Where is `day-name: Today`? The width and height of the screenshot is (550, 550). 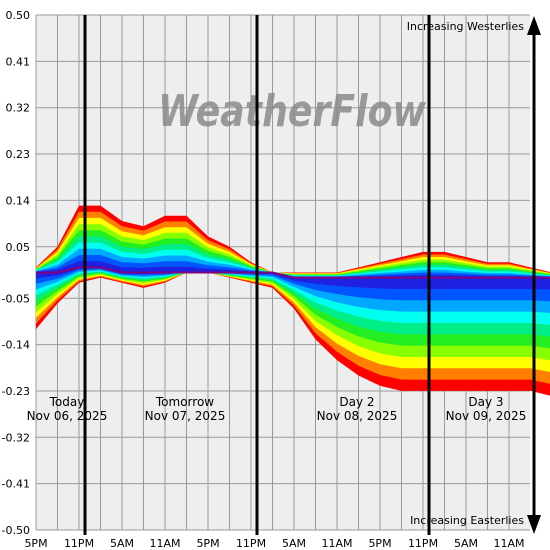
day-name: Today is located at coordinates (67, 402).